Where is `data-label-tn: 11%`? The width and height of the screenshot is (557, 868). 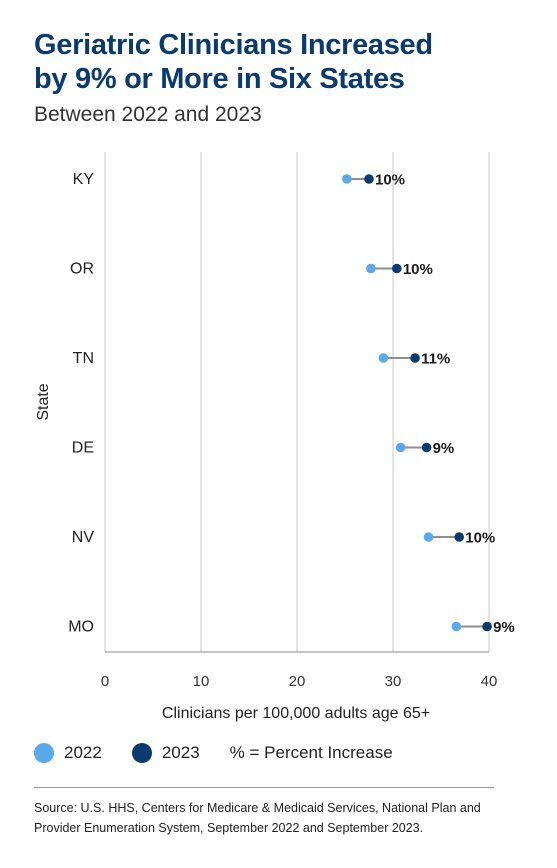
data-label-tn: 11% is located at coordinates (435, 359).